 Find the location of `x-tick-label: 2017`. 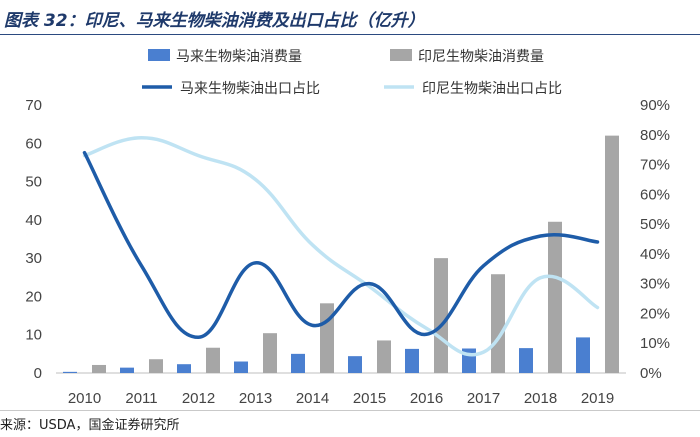

x-tick-label: 2017 is located at coordinates (483, 398).